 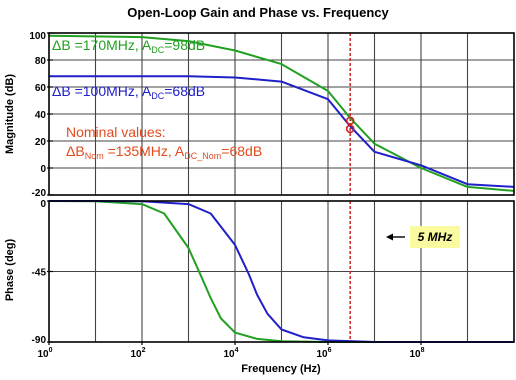 I want to click on y-tick-label: -20, so click(x=39, y=193).